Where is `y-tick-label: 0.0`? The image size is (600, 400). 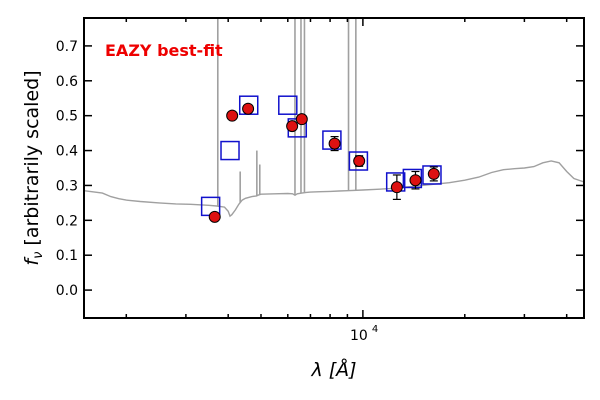
y-tick-label: 0.0 is located at coordinates (67, 291).